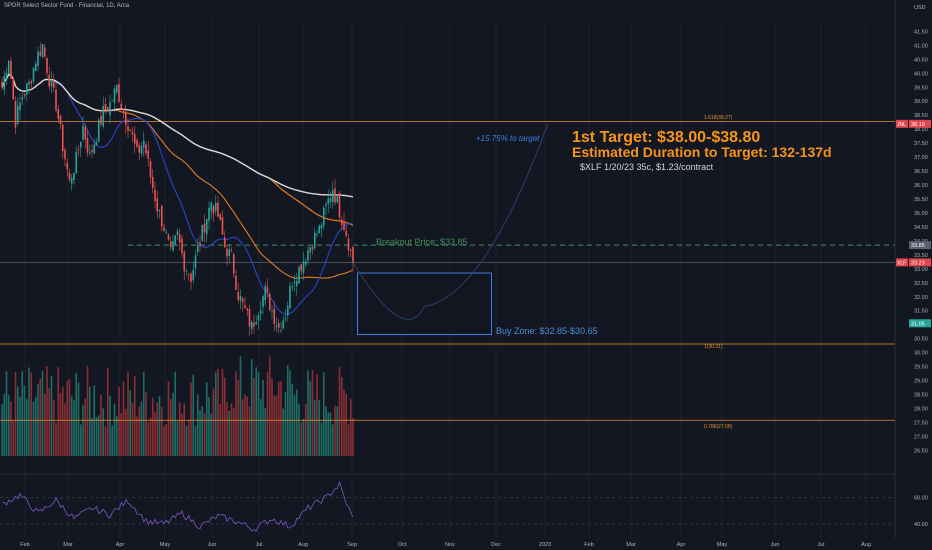 The image size is (932, 550). Describe the element at coordinates (918, 125) in the screenshot. I see `price-tag-value: 38.19` at that location.